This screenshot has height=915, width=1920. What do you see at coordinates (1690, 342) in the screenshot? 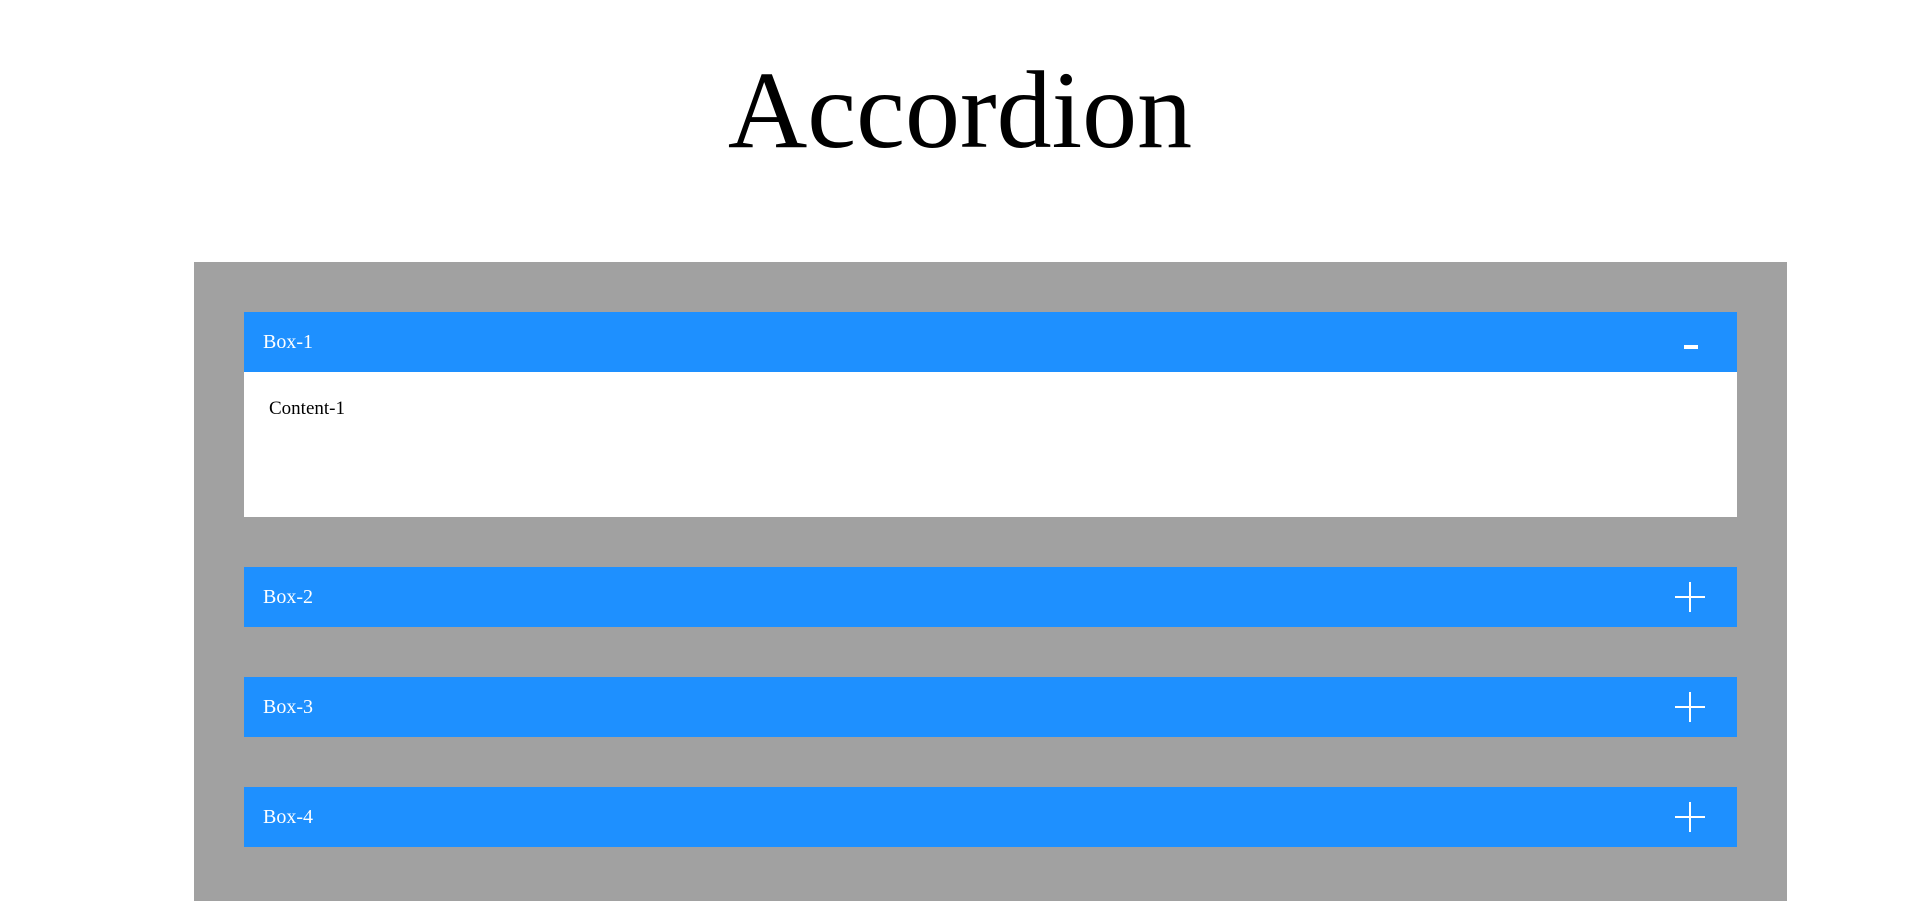
I see `minus-icon` at bounding box center [1690, 342].